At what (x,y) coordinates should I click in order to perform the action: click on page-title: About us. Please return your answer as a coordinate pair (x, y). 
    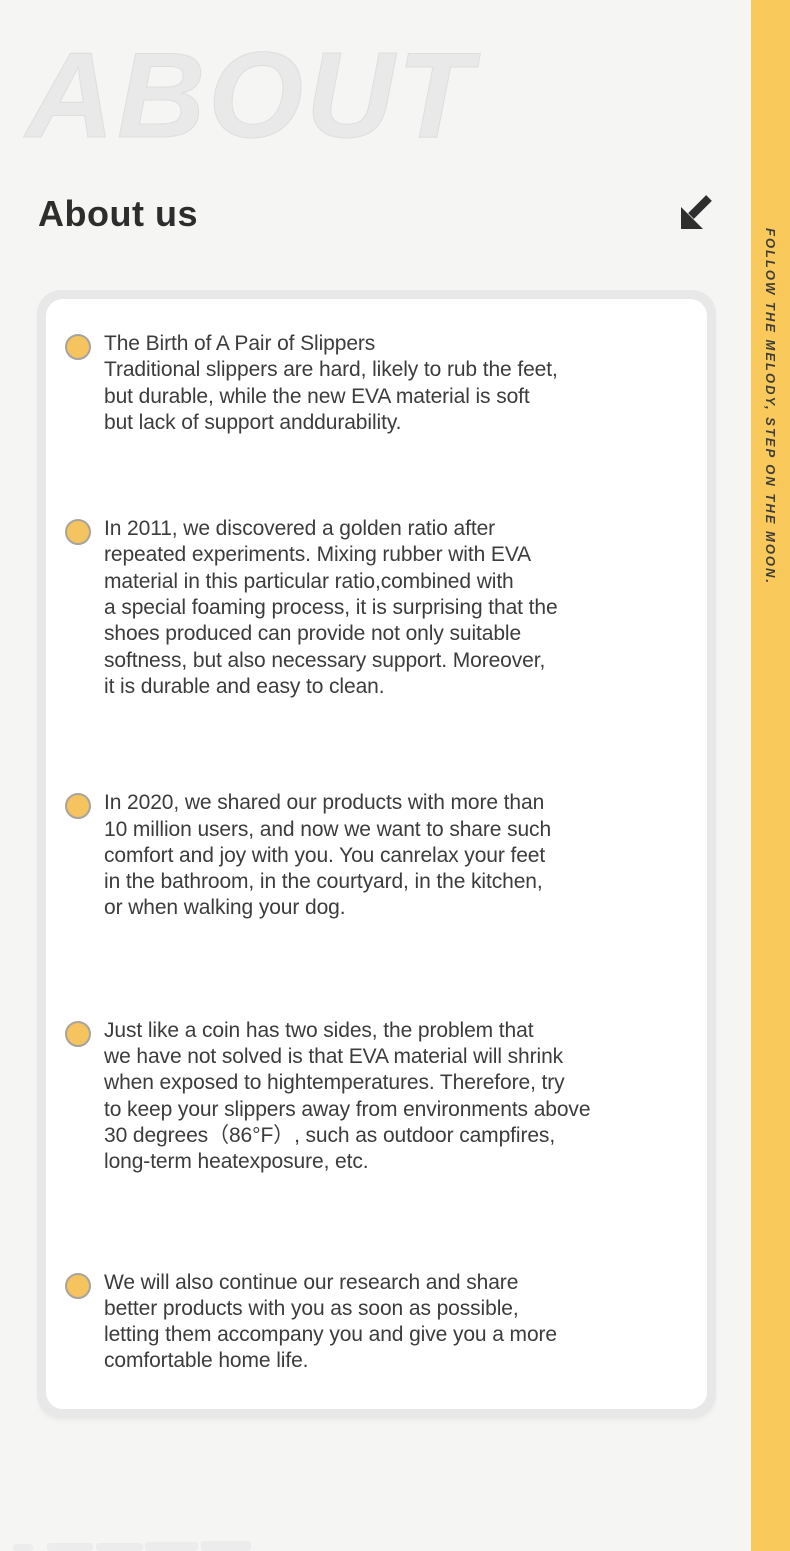
    Looking at the image, I should click on (118, 213).